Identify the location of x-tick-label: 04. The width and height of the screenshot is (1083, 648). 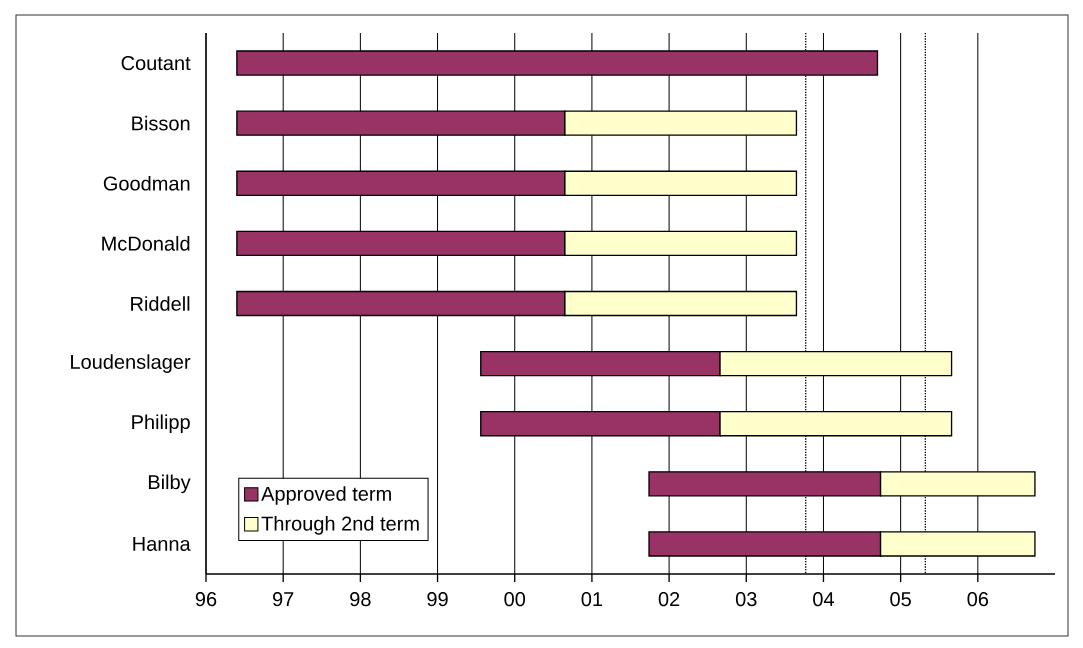
(823, 599).